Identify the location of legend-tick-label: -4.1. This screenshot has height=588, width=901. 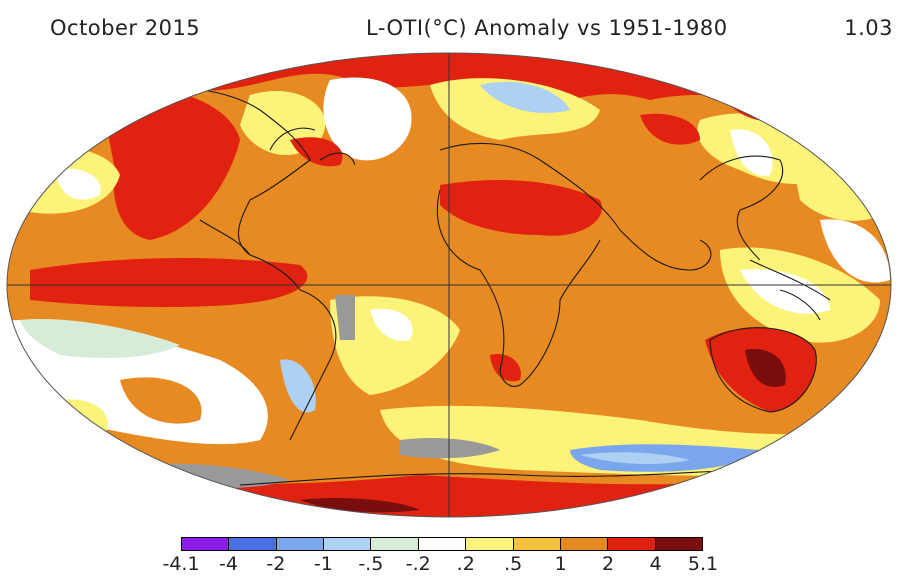
(181, 564).